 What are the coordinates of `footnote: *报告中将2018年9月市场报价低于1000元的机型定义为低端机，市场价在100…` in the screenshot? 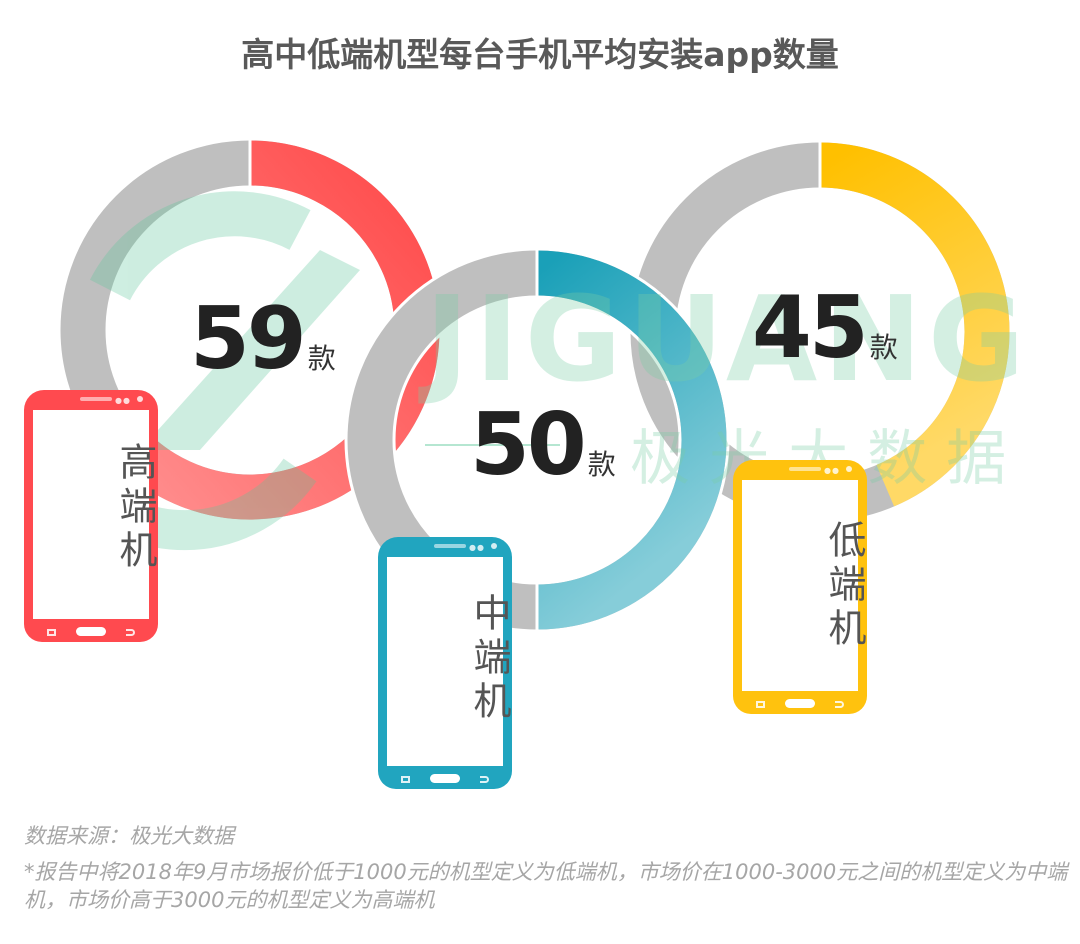 It's located at (546, 886).